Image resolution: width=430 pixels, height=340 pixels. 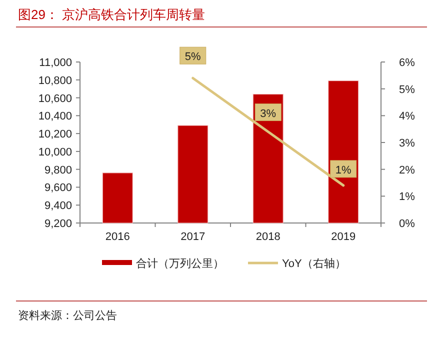 I want to click on y-tick-label: 10,800, so click(x=55, y=80).